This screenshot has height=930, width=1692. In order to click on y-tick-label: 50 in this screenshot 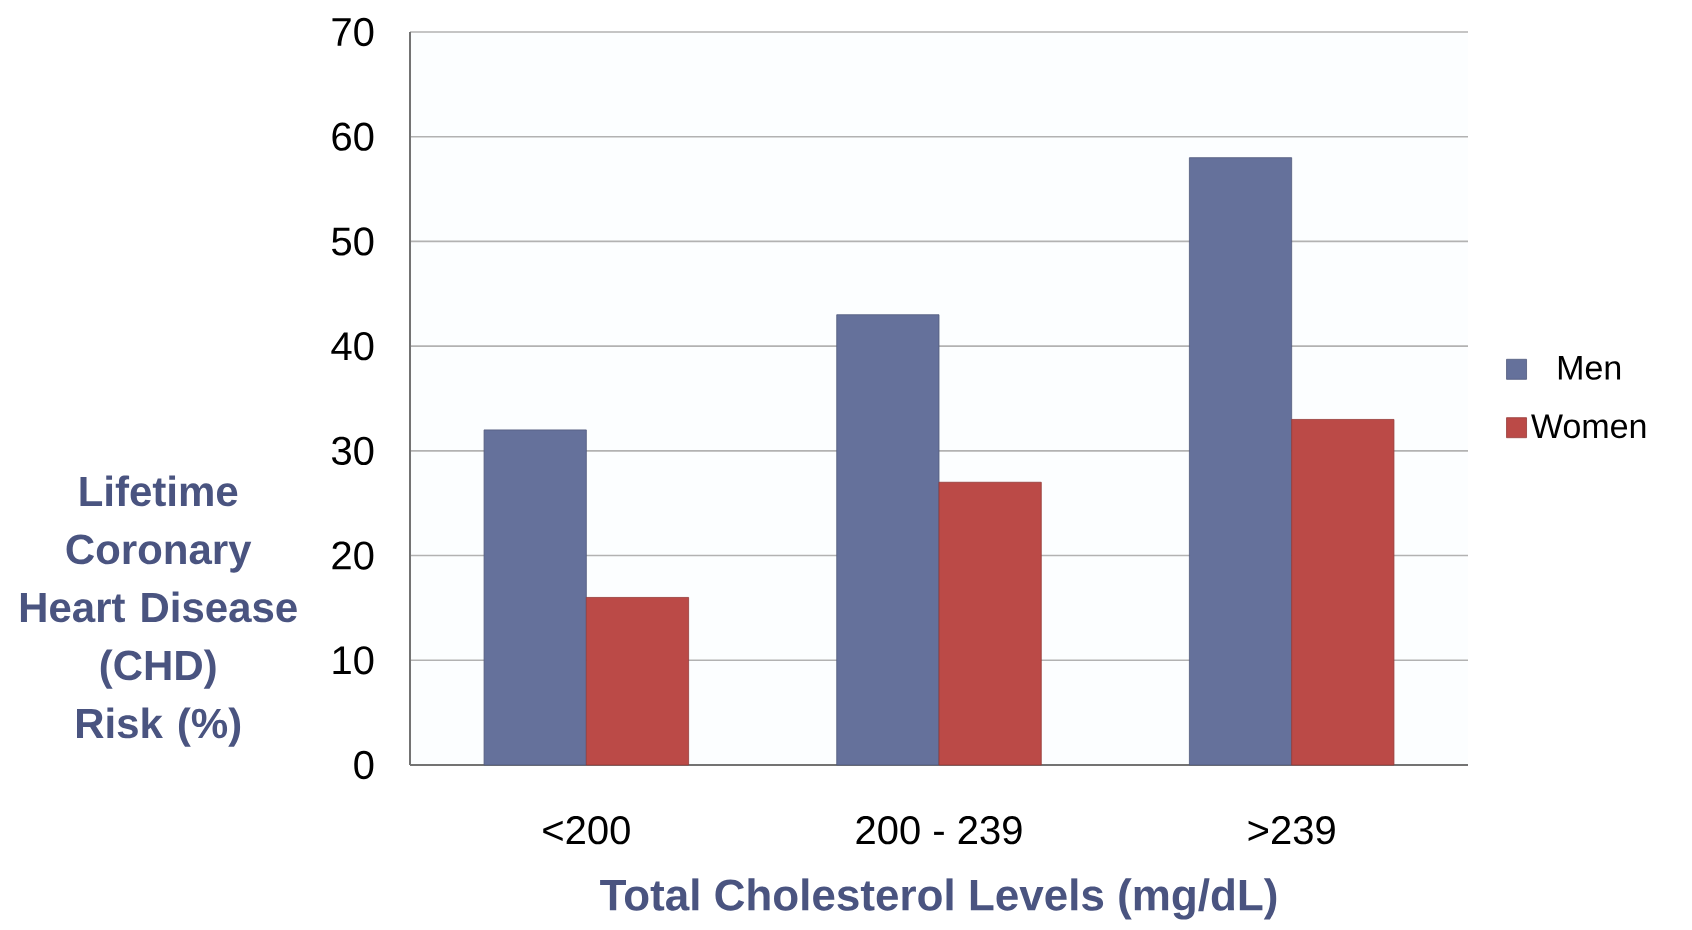, I will do `click(353, 241)`.